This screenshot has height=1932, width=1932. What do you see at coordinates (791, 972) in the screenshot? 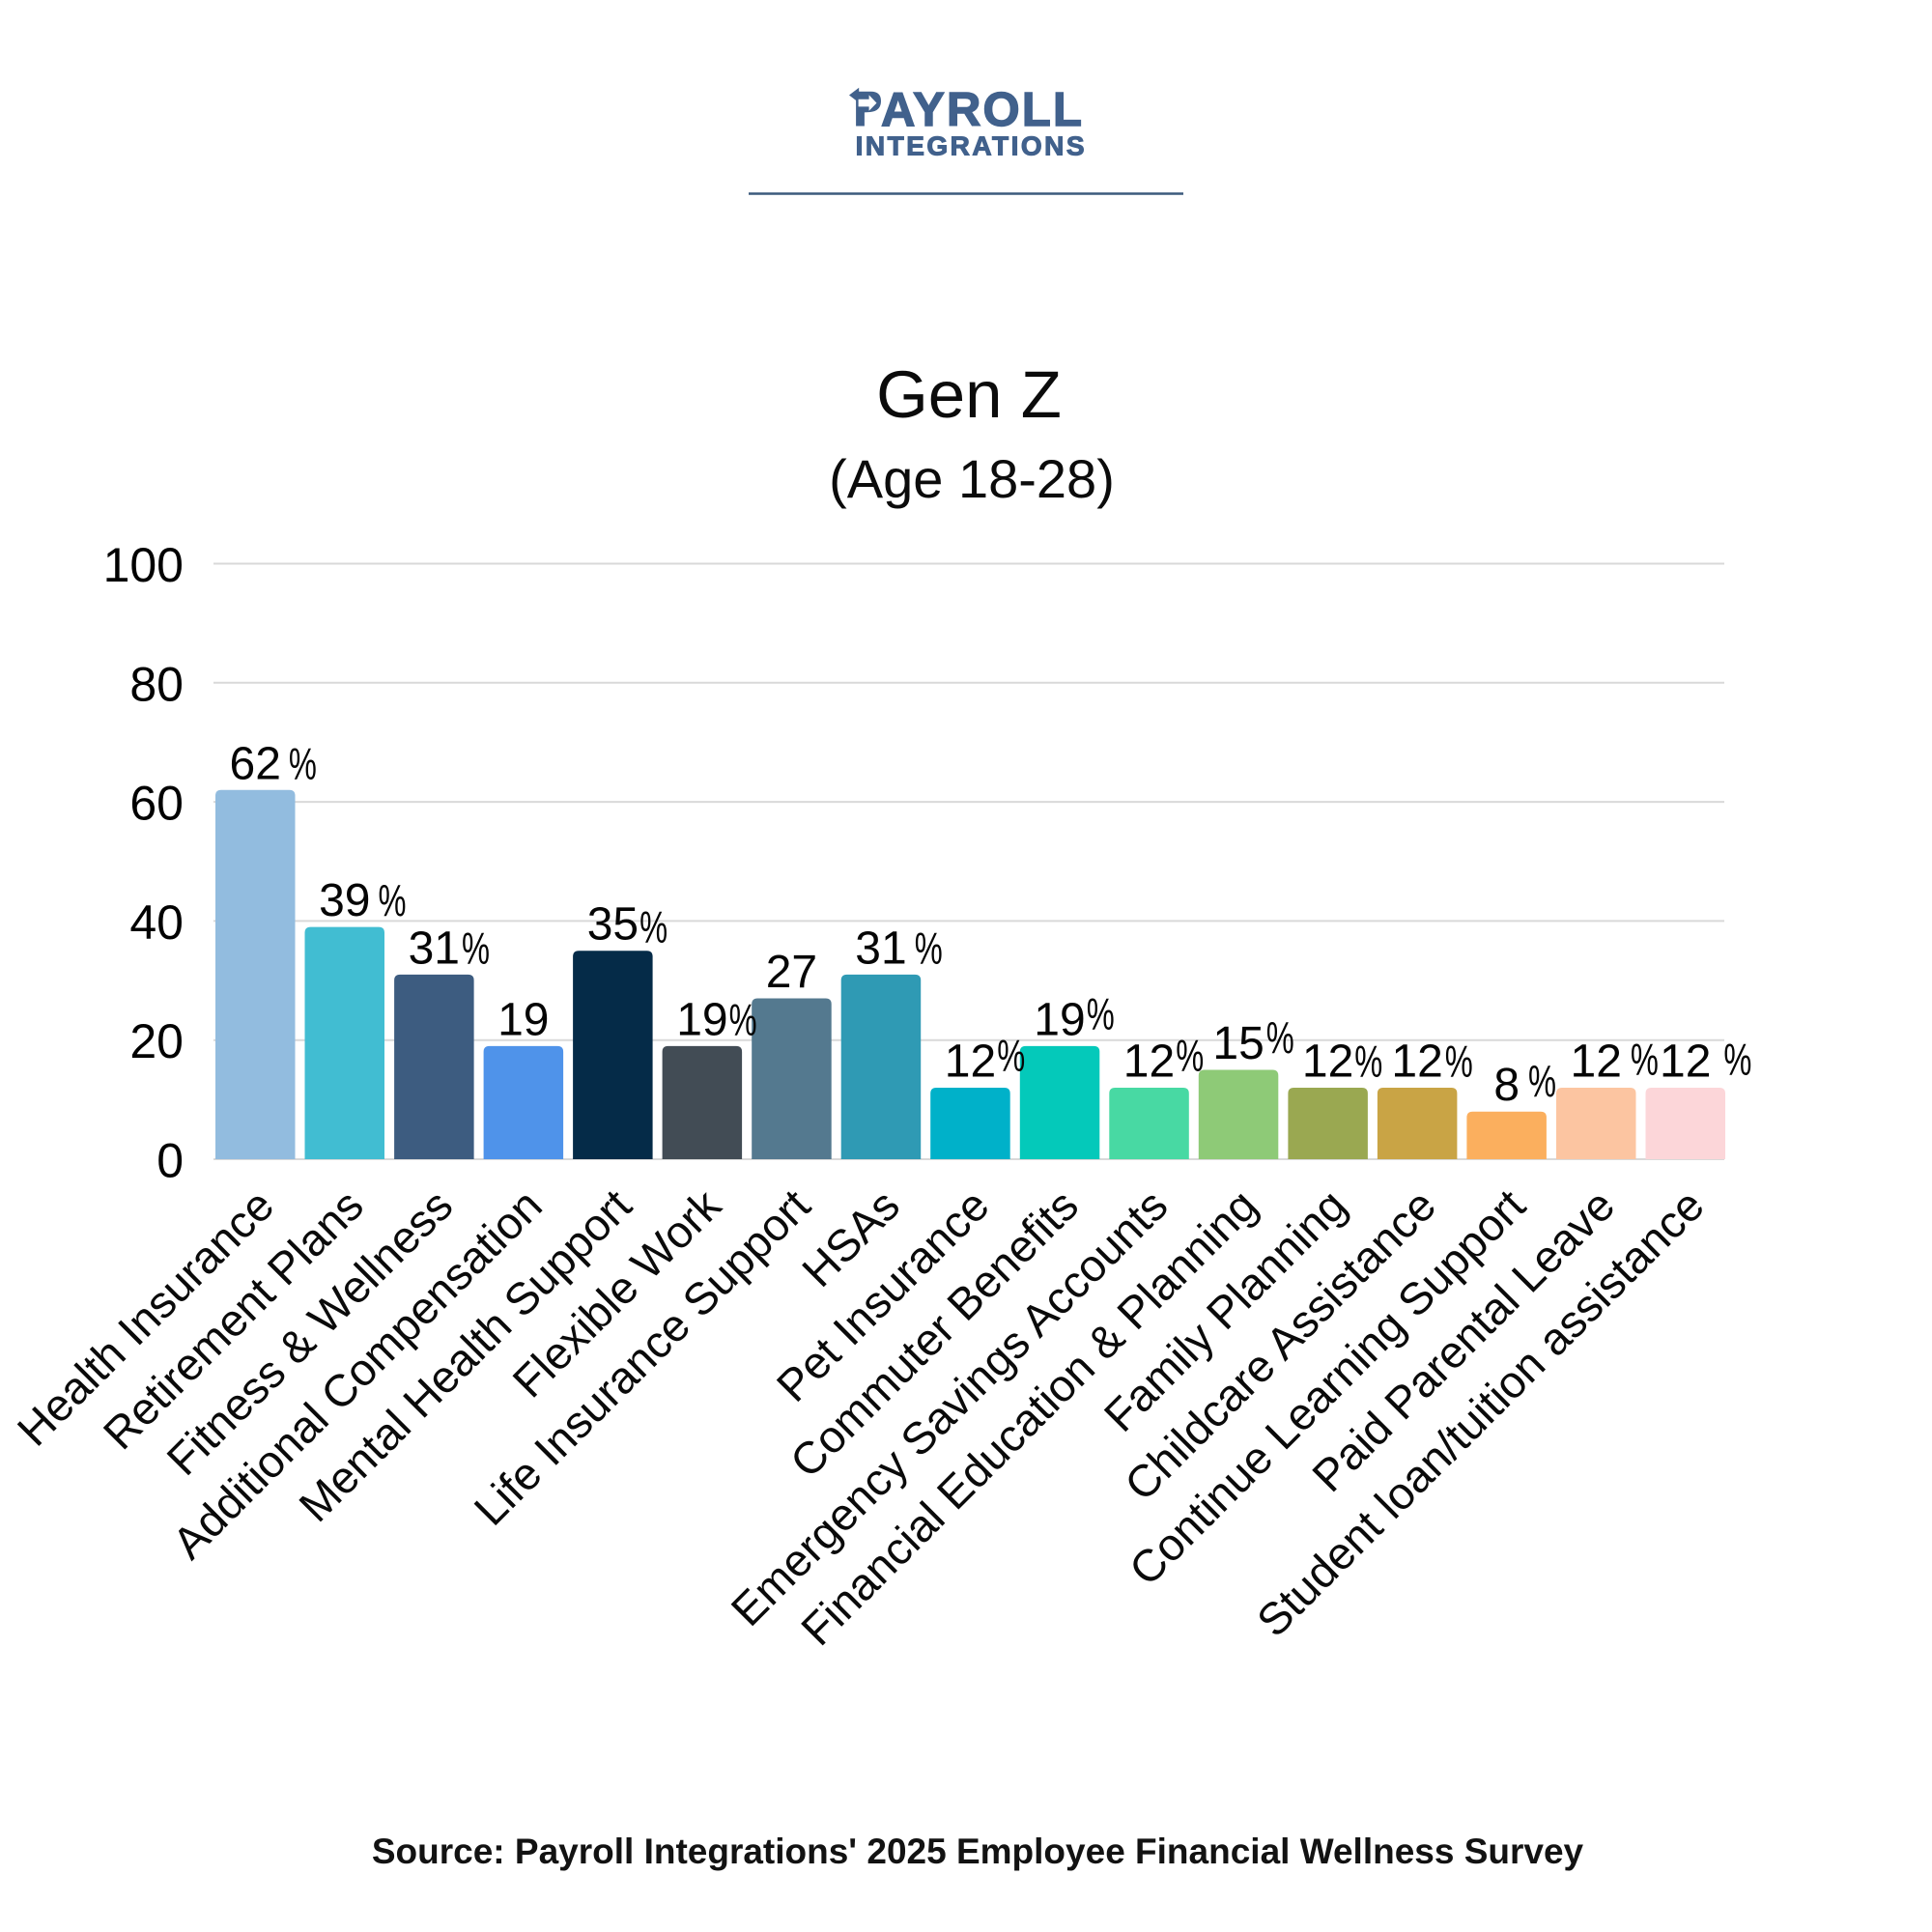
I see `svg-text: 27` at bounding box center [791, 972].